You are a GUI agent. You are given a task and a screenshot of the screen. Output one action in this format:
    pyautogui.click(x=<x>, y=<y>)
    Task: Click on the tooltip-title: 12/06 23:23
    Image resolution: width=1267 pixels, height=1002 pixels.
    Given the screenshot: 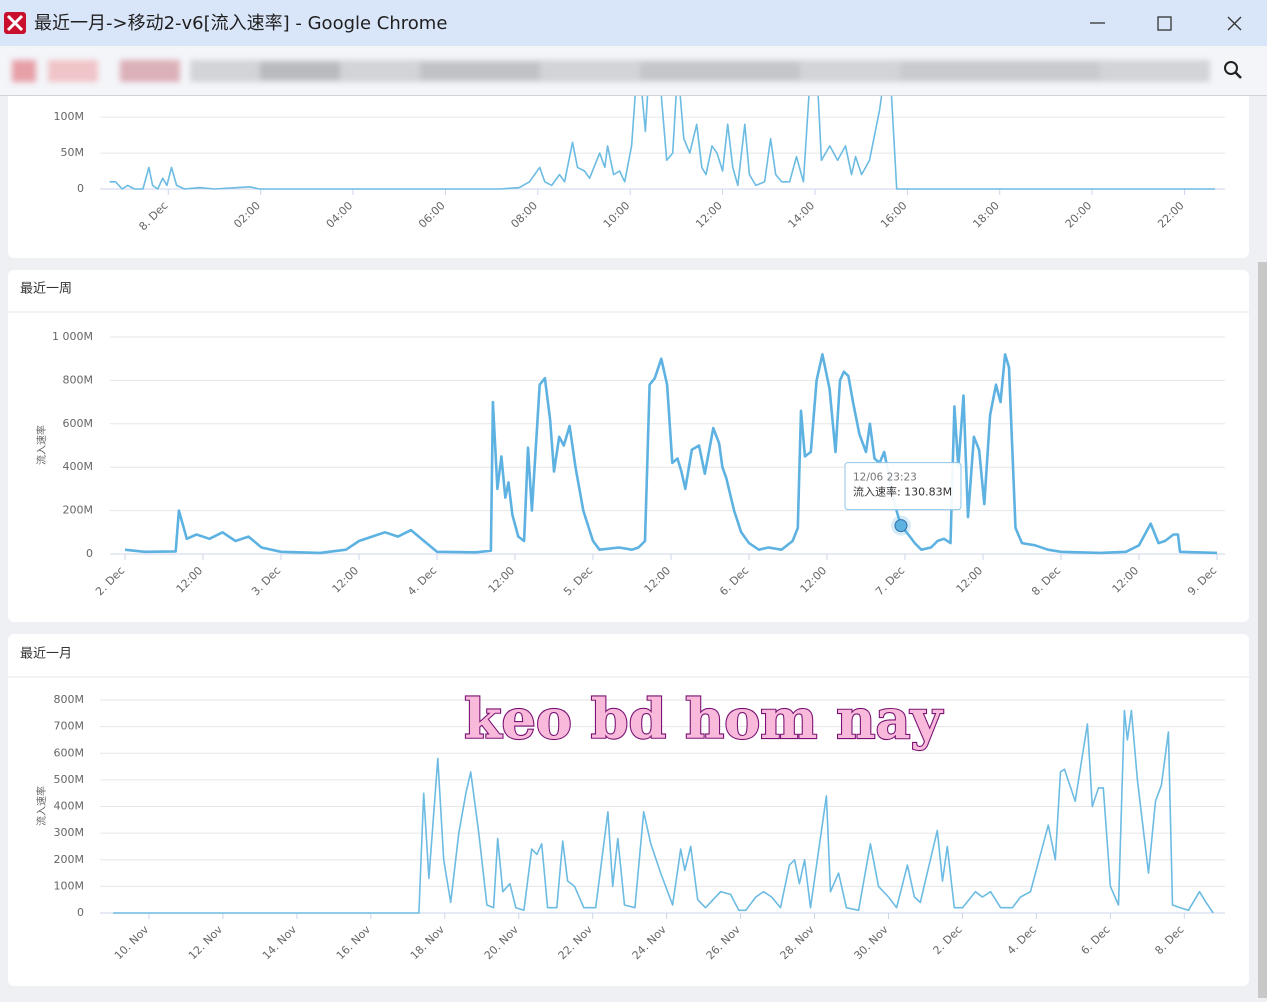 What is the action you would take?
    pyautogui.click(x=885, y=478)
    